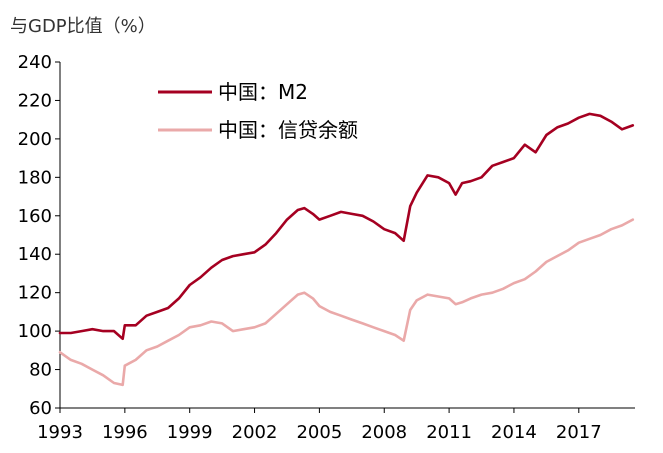 This screenshot has height=453, width=663. What do you see at coordinates (35, 331) in the screenshot?
I see `y-tick-label: 100` at bounding box center [35, 331].